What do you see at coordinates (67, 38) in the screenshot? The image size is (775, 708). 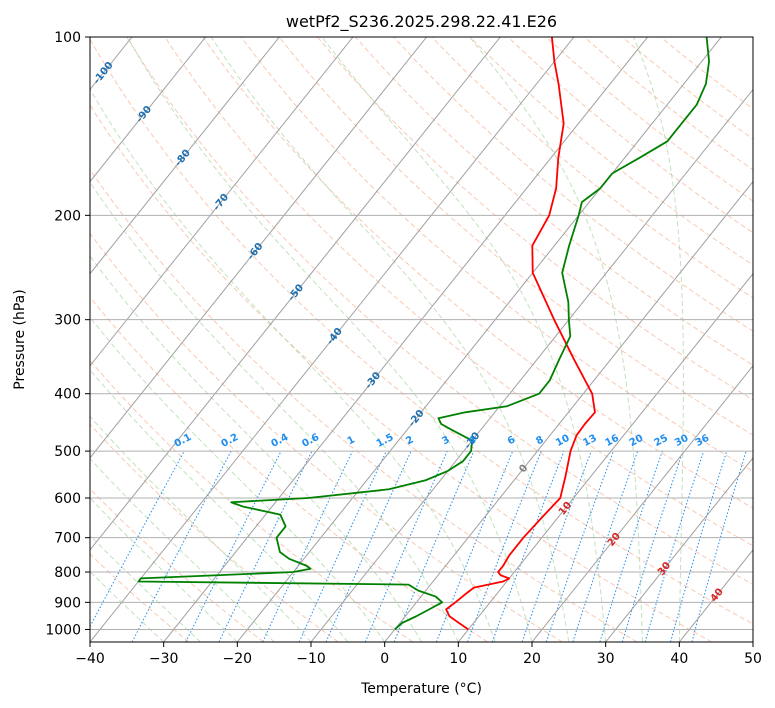 I see `y-tick-label: 100` at bounding box center [67, 38].